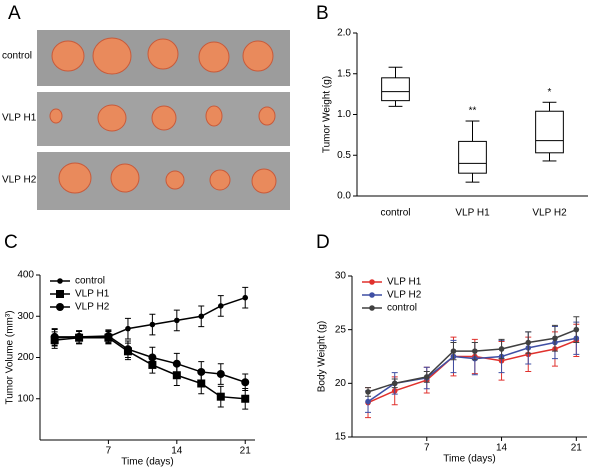 This screenshot has height=471, width=600. Describe the element at coordinates (341, 276) in the screenshot. I see `y-tick-label: 30` at that location.